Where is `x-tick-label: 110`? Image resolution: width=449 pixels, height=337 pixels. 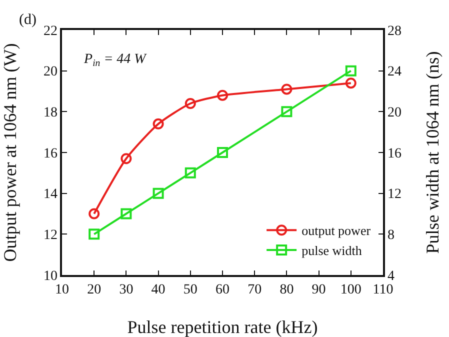
x-tick-label: 110 is located at coordinates (383, 290).